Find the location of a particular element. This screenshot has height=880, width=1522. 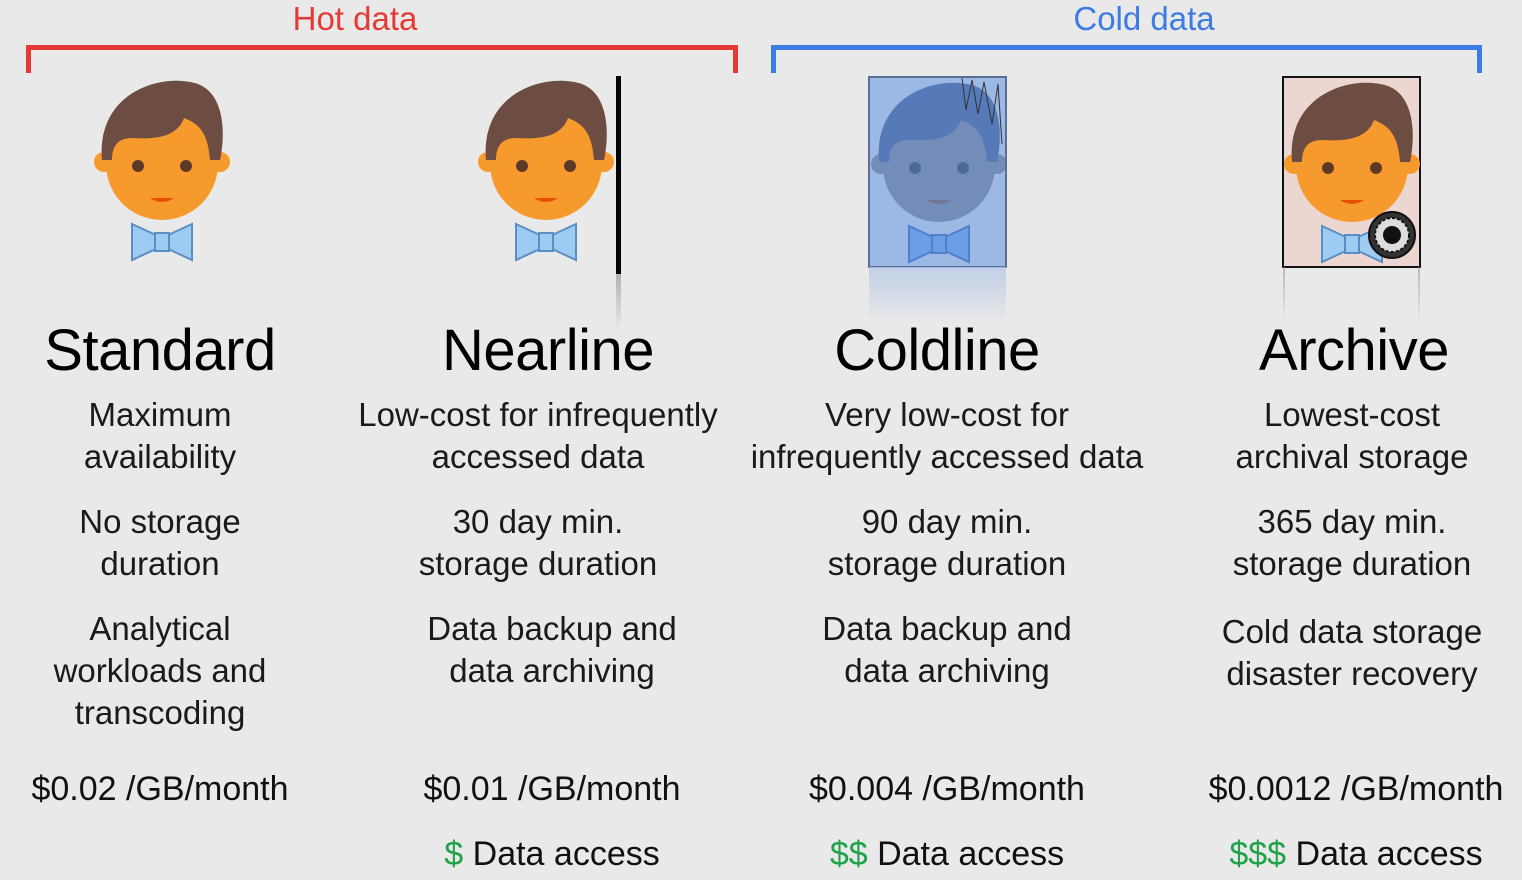

archive-description: Lowest-cost archival storage is located at coordinates (1327, 436).